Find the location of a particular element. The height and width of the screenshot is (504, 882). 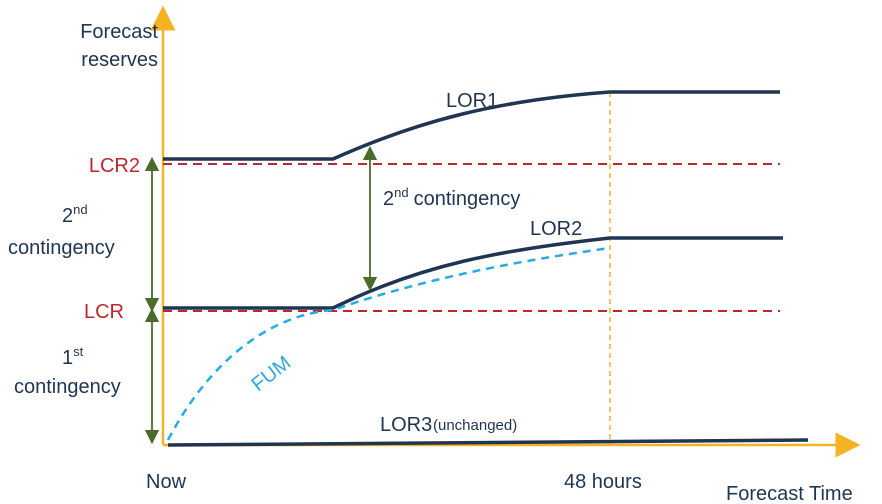

curve-label: LOR3 is located at coordinates (406, 425).